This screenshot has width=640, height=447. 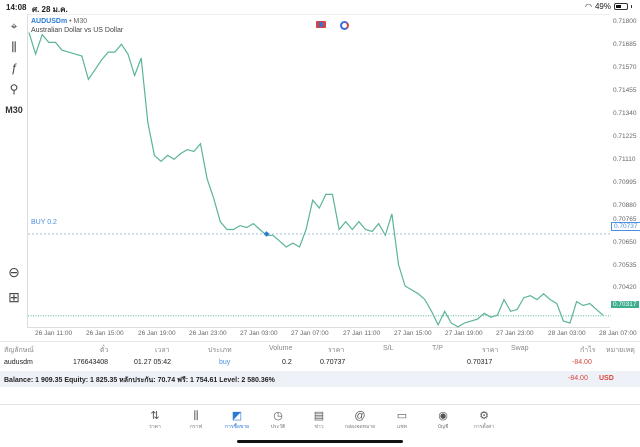 What do you see at coordinates (621, 6) in the screenshot?
I see `battery-icon` at bounding box center [621, 6].